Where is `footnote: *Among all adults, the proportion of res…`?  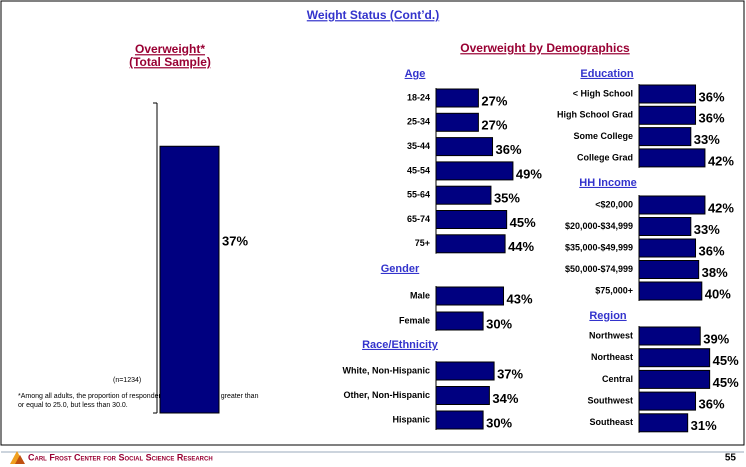 footnote: *Among all adults, the proportion of res… is located at coordinates (138, 396).